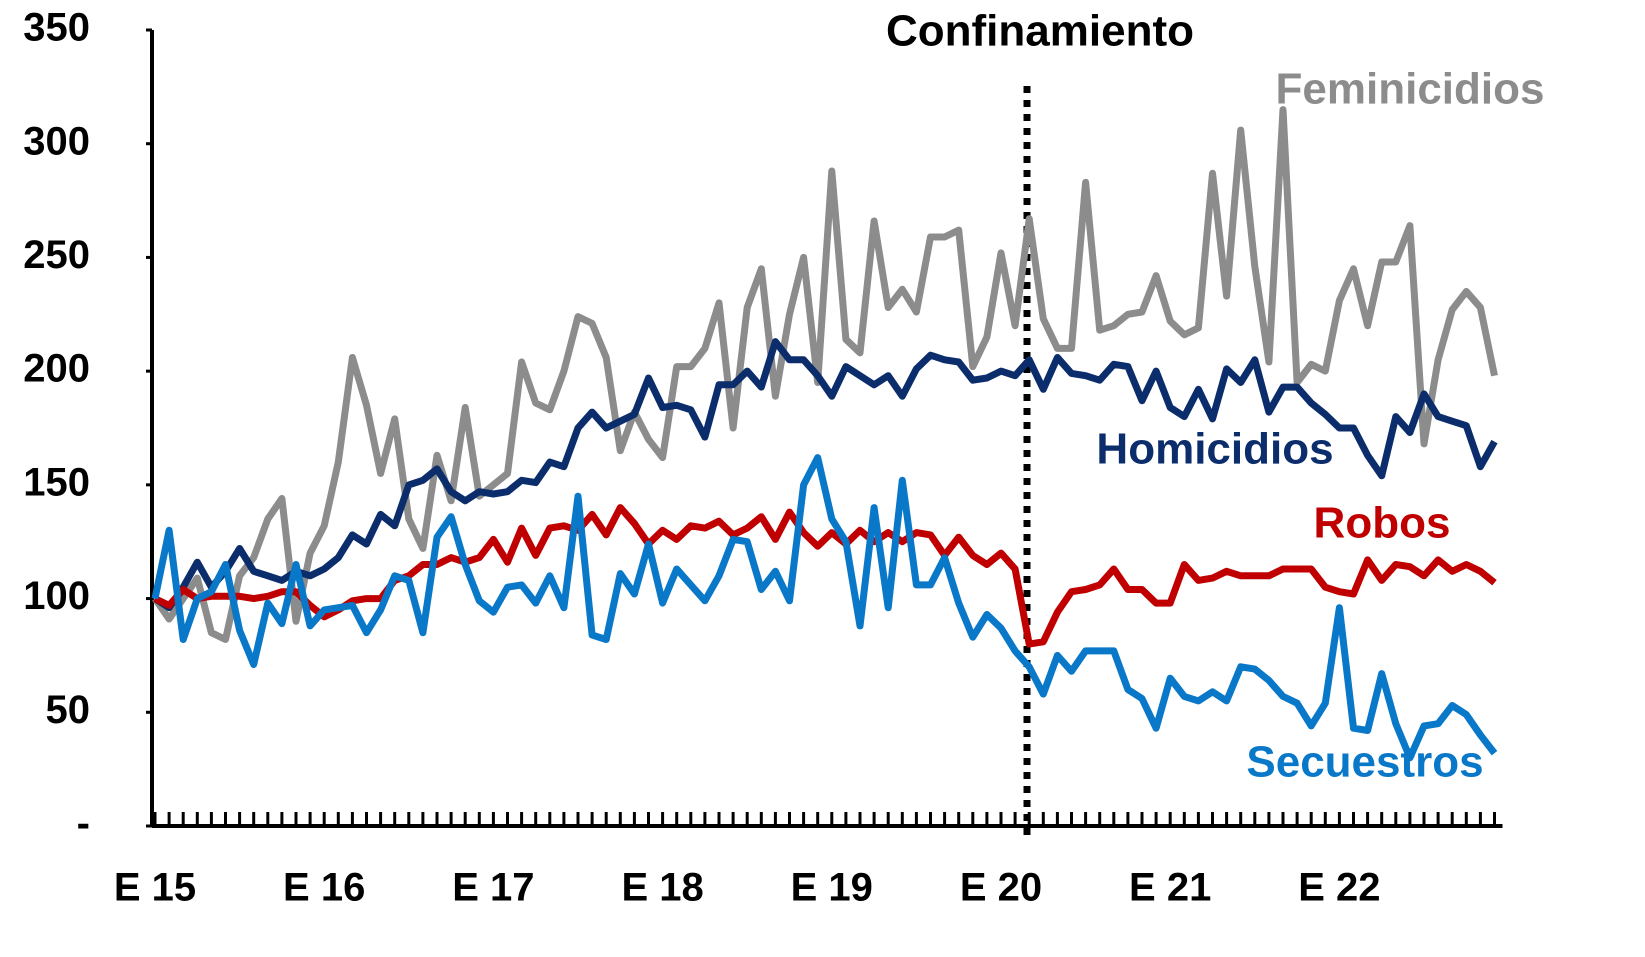  Describe the element at coordinates (324, 888) in the screenshot. I see `x-tick-label: E 16` at that location.